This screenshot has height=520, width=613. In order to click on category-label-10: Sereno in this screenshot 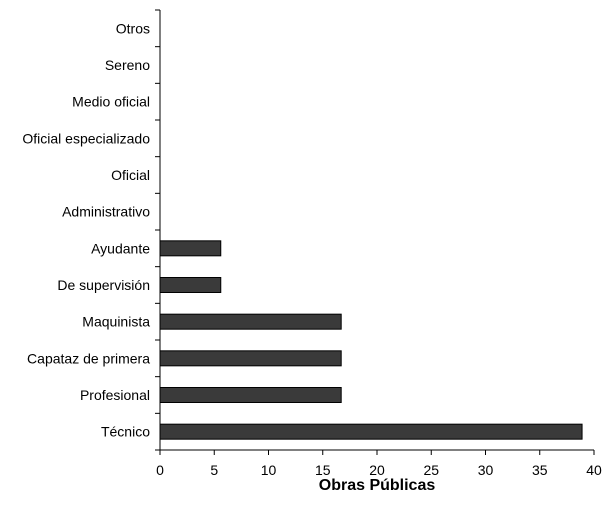, I will do `click(127, 65)`.